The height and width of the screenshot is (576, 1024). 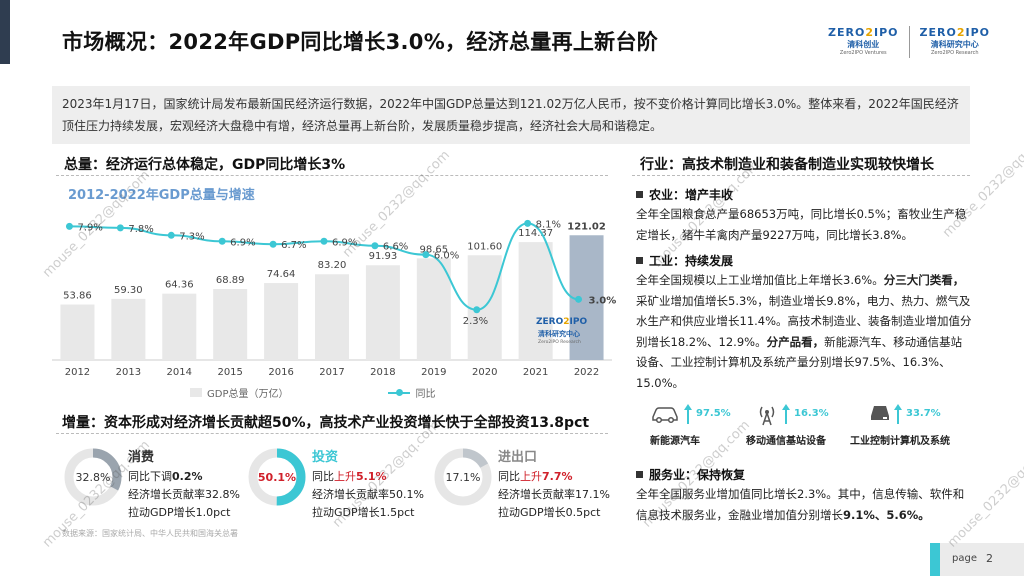 What do you see at coordinates (230, 280) in the screenshot?
I see `bar-value-label: 68.89` at bounding box center [230, 280].